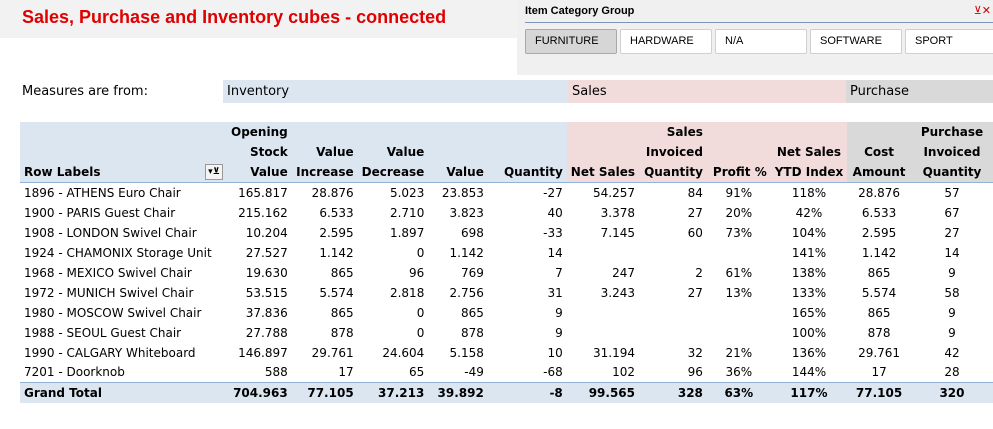  What do you see at coordinates (62, 172) in the screenshot?
I see `header-text: Row Labels` at bounding box center [62, 172].